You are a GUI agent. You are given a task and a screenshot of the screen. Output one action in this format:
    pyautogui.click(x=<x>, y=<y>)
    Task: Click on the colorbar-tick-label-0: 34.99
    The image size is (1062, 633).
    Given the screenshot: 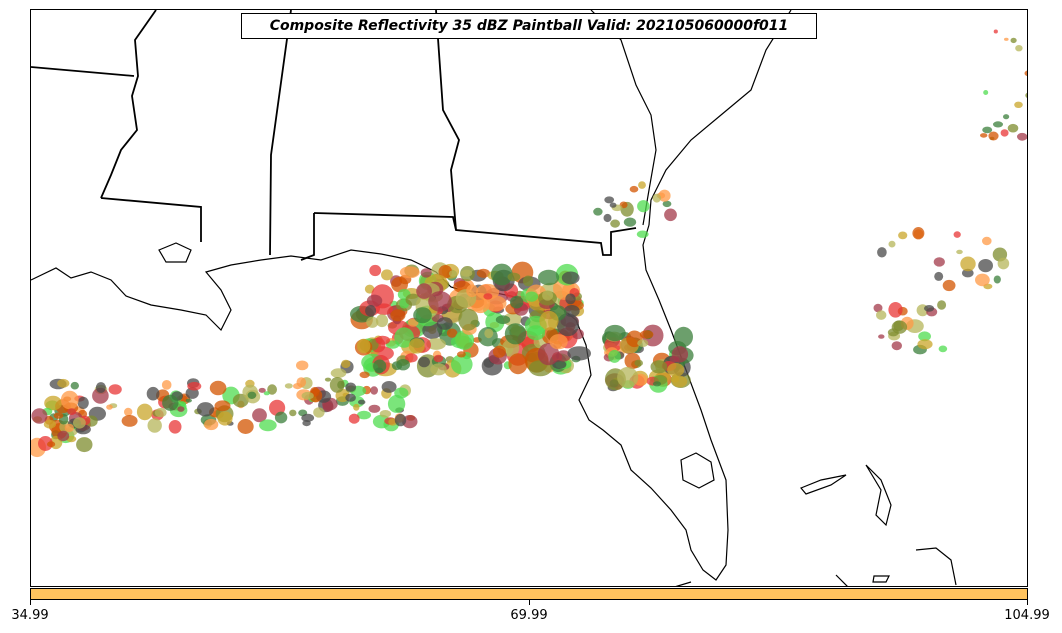 What is the action you would take?
    pyautogui.click(x=30, y=615)
    